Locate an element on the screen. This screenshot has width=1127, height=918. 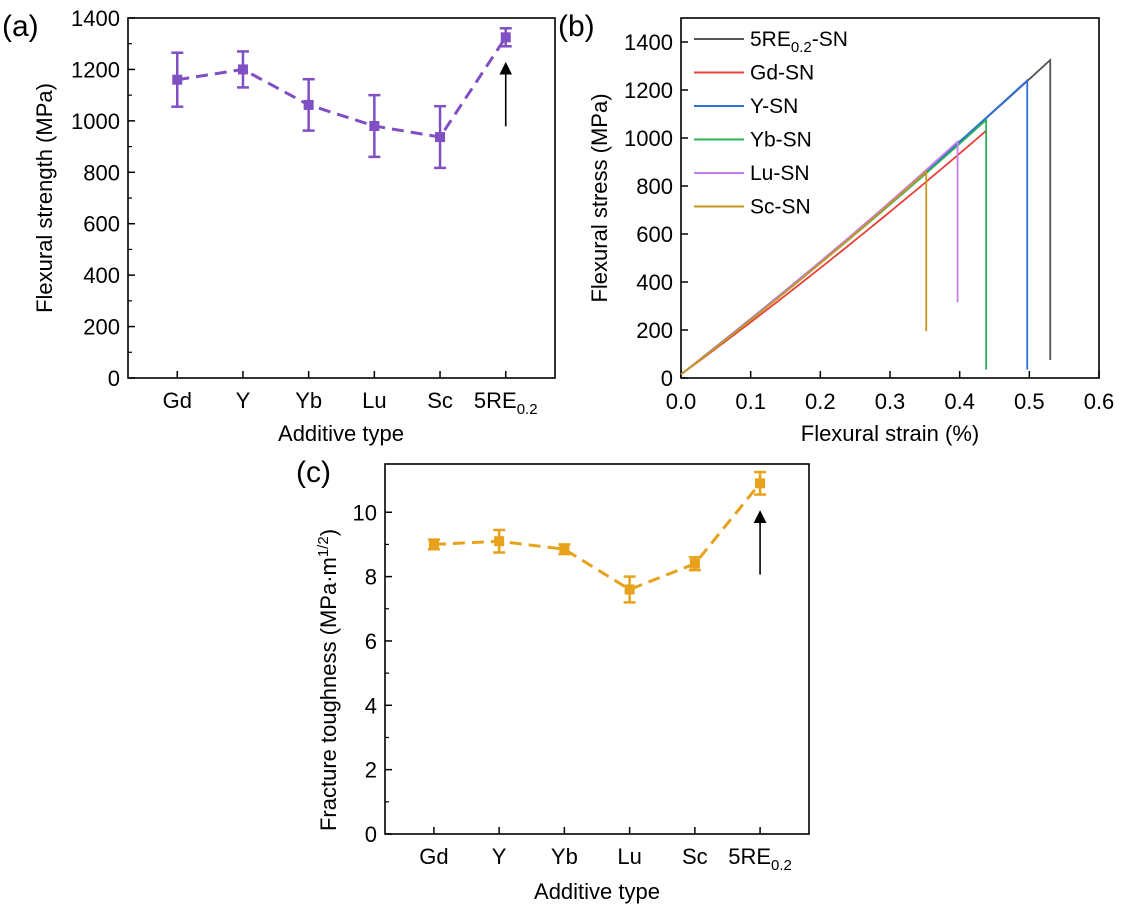
panel-a-xtick-label-main: Sc is located at coordinates (440, 400).